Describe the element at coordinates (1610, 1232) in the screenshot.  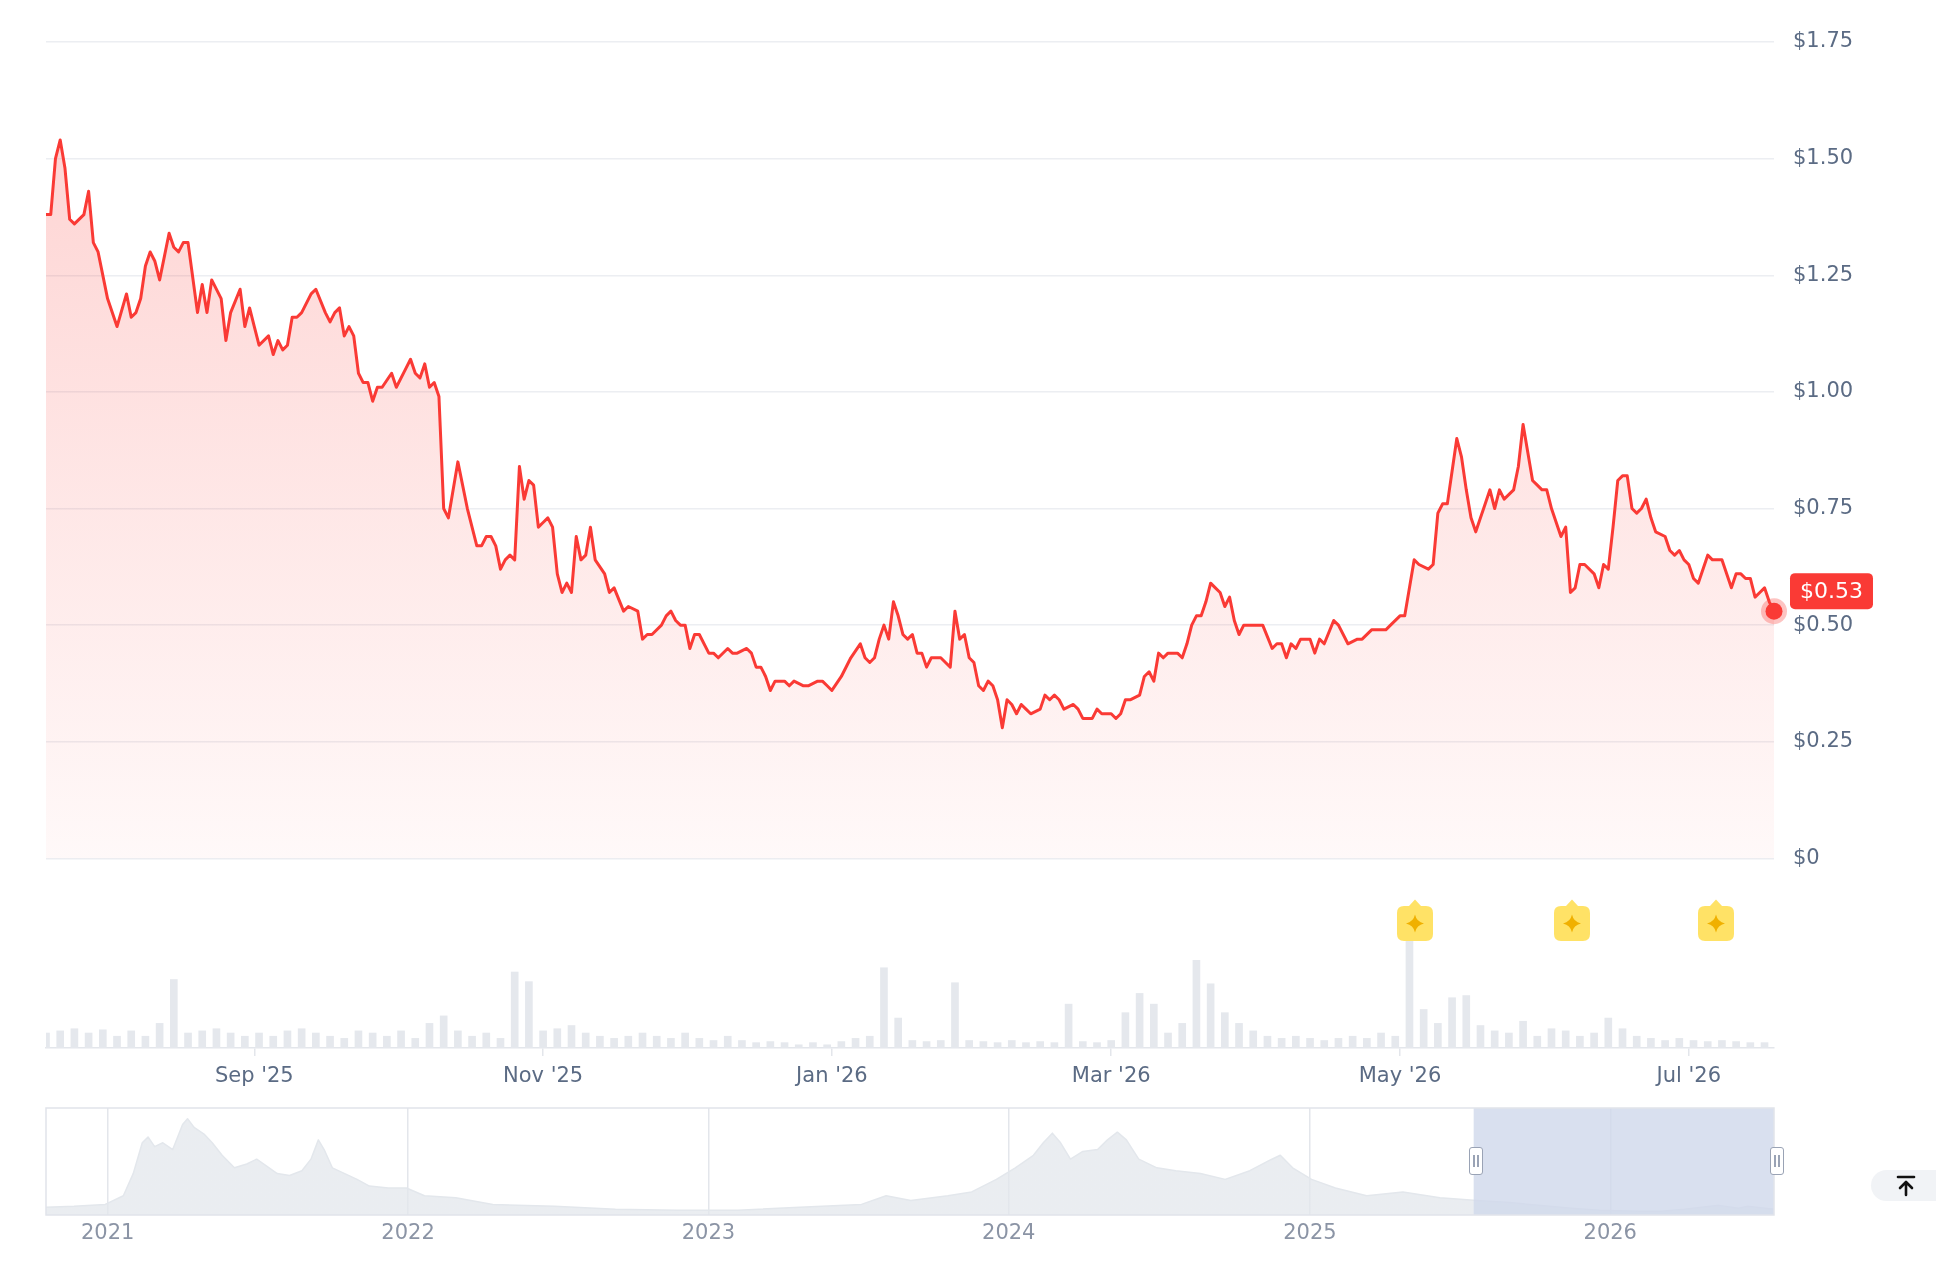
I see `x-tick-label: 2026` at that location.